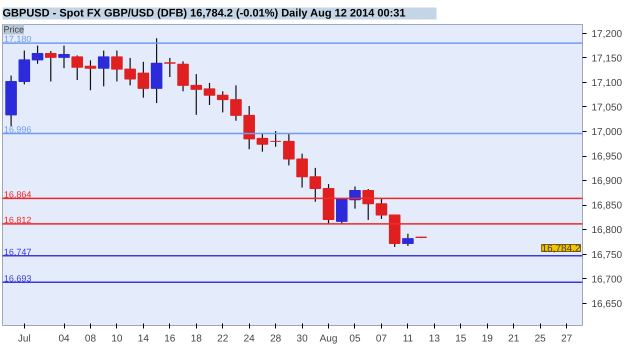 This screenshot has width=625, height=347. Describe the element at coordinates (90, 339) in the screenshot. I see `x-tick-label: 08` at that location.